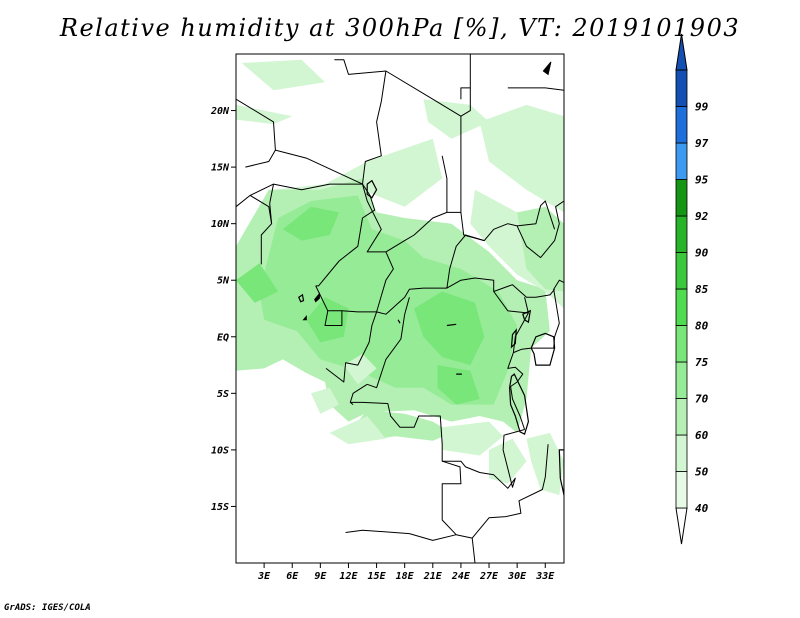  Describe the element at coordinates (223, 337) in the screenshot. I see `lat-tick-label: EQ` at that location.